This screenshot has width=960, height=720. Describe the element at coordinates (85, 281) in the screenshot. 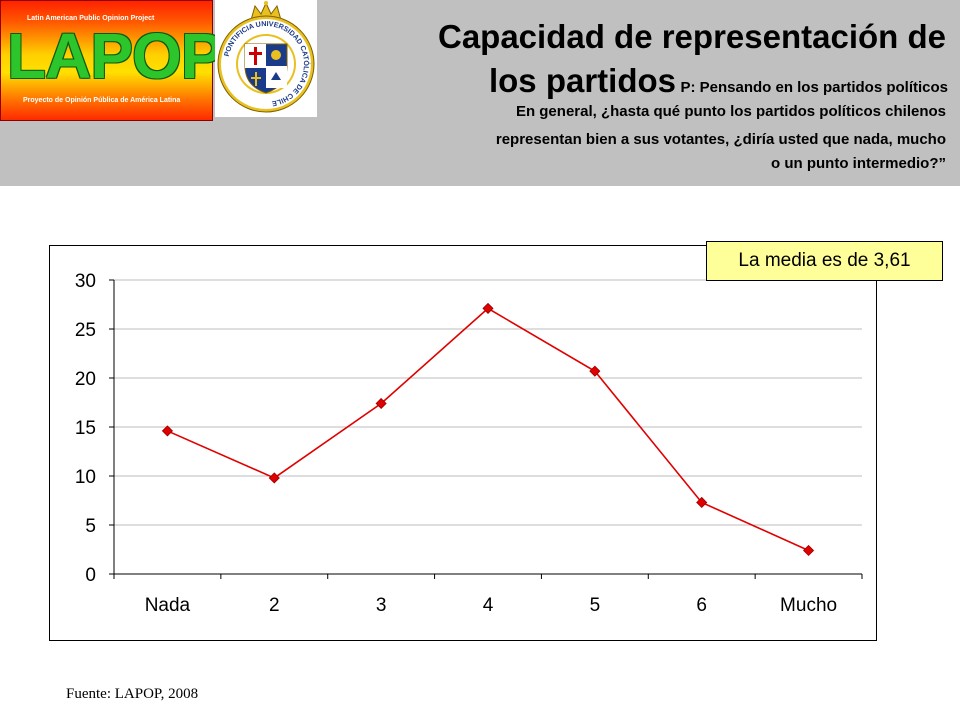

I see `y-tick-label: 30` at that location.